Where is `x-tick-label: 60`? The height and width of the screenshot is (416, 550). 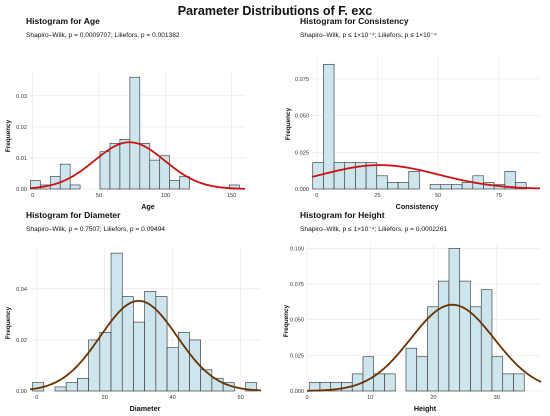
x-tick-label: 60 is located at coordinates (241, 398).